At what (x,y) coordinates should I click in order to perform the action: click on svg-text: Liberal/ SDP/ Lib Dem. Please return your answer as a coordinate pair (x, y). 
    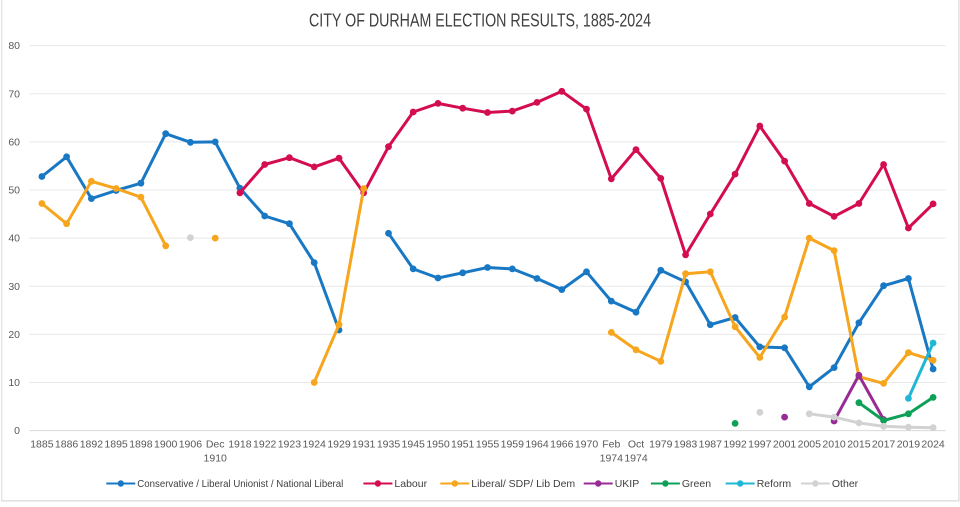
    Looking at the image, I should click on (523, 484).